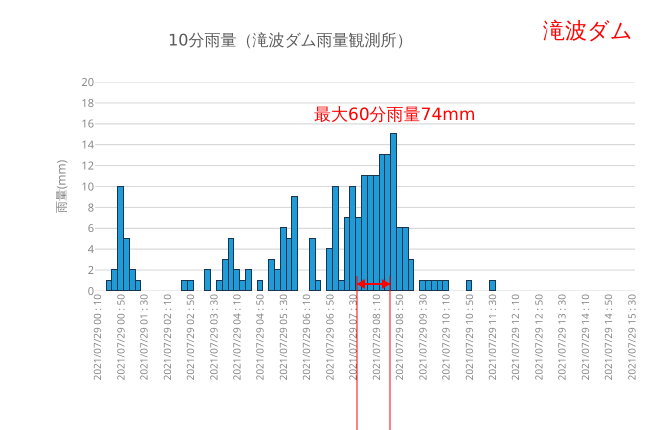 This screenshot has width=645, height=430. Describe the element at coordinates (375, 337) in the screenshot. I see `x-tick-label: 2021/07/29 08 : 10` at that location.